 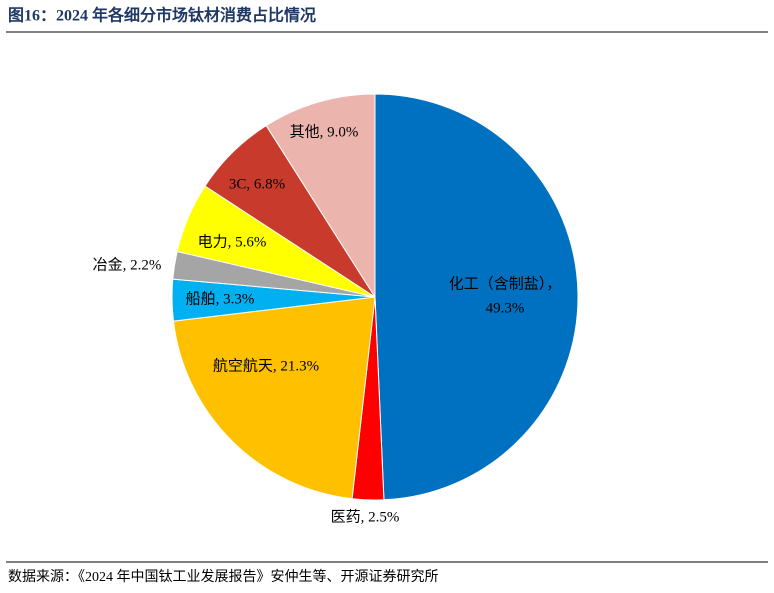 I want to click on chart-title: 图16：2024 年各细分市场钛材消费占比情况, so click(x=162, y=15).